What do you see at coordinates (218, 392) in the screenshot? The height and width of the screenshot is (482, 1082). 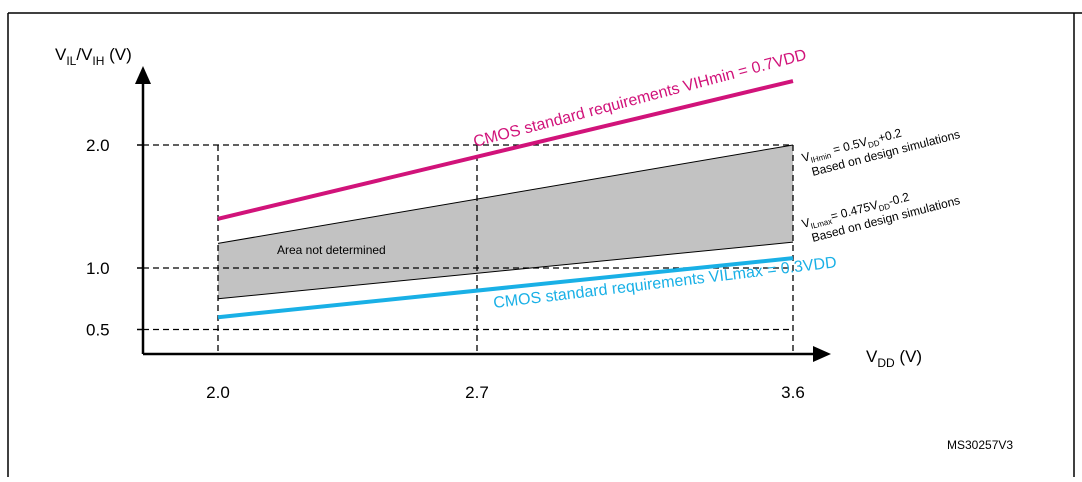 I see `x-tick-label: 2.0` at bounding box center [218, 392].